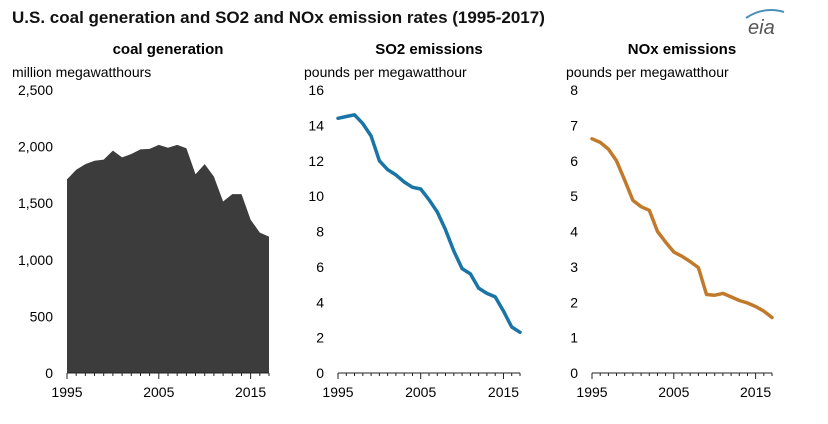 The width and height of the screenshot is (828, 424). Describe the element at coordinates (316, 196) in the screenshot. I see `so2-y-tick-label: 10` at that location.